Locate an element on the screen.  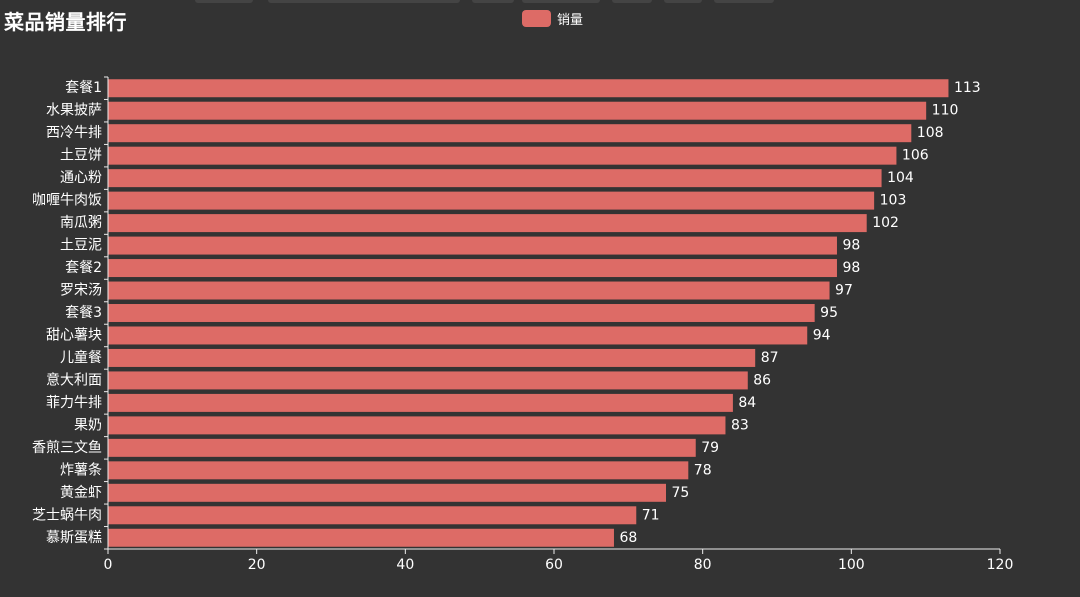
category-label: 通心粉 is located at coordinates (81, 178).